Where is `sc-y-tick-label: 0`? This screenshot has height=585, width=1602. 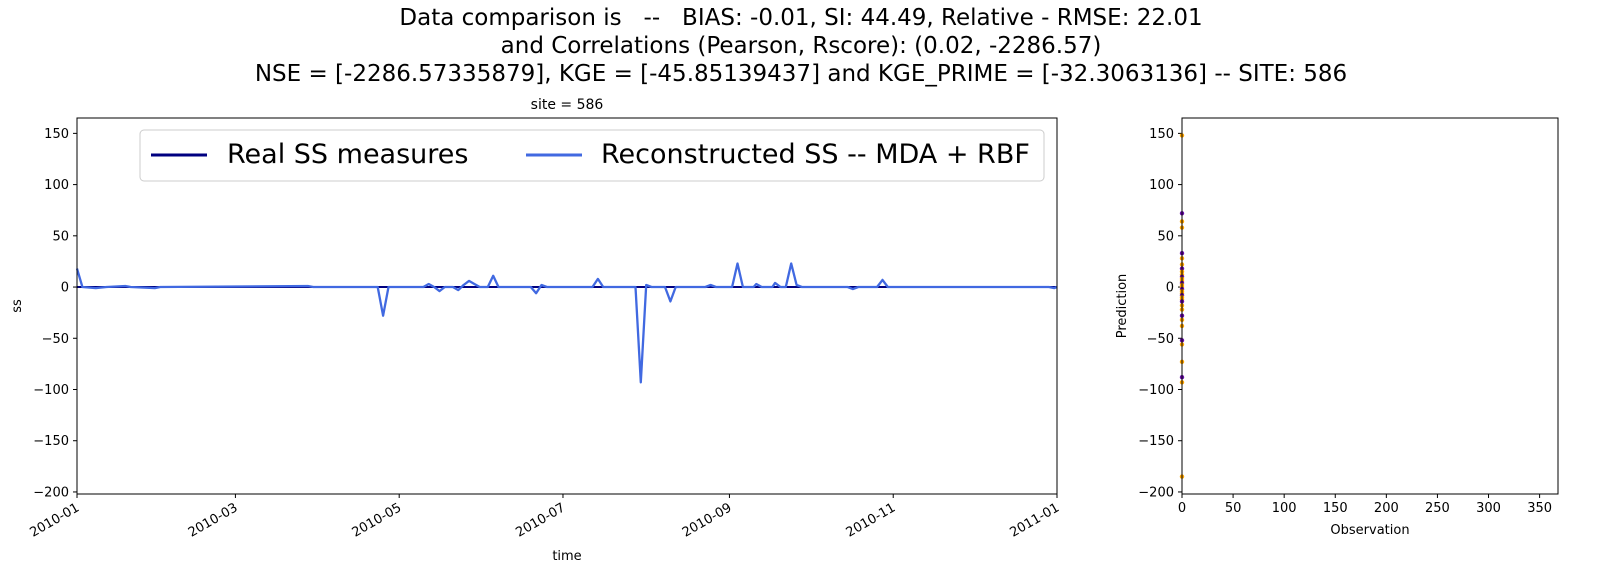 sc-y-tick-label: 0 is located at coordinates (1170, 288).